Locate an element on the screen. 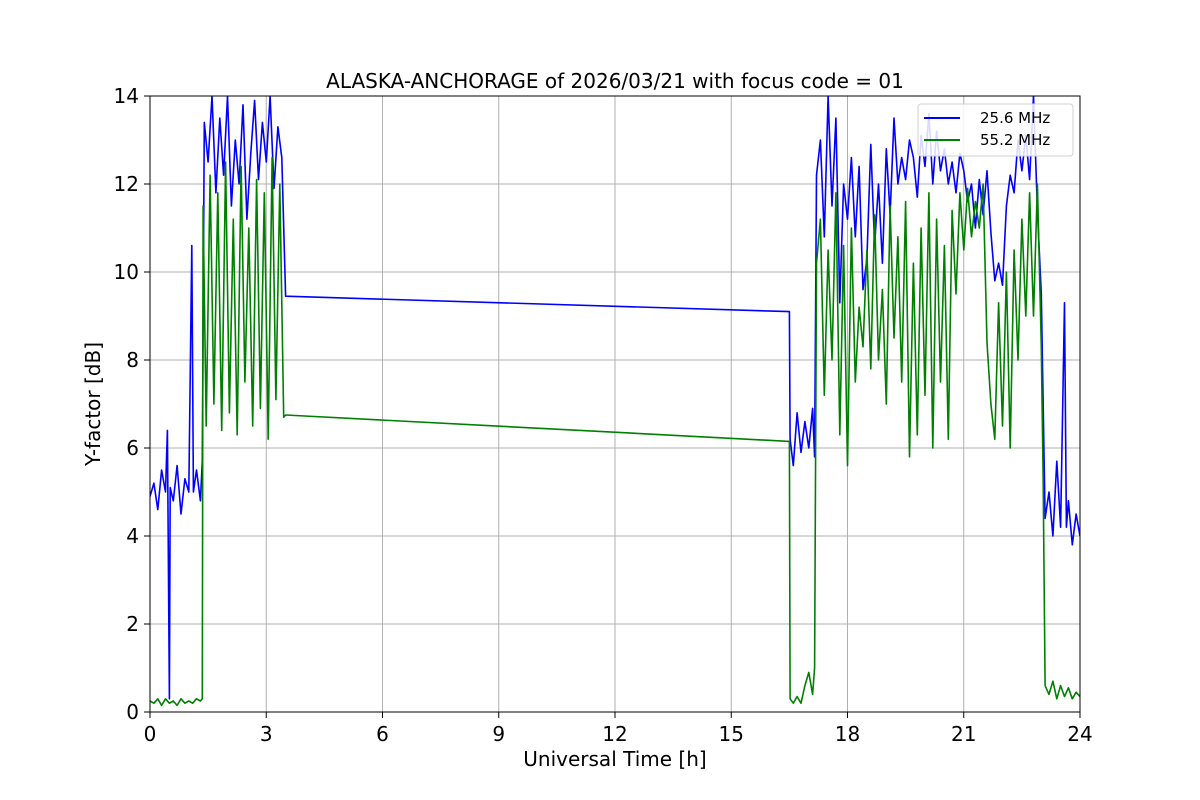  x-tick-label: 15 is located at coordinates (731, 734).